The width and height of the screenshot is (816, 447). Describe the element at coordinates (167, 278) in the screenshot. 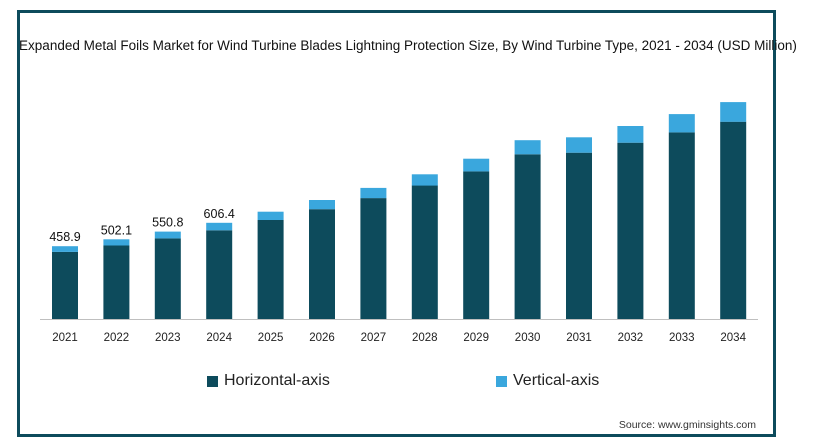

I see `bar-horizontal-axis-2023` at that location.